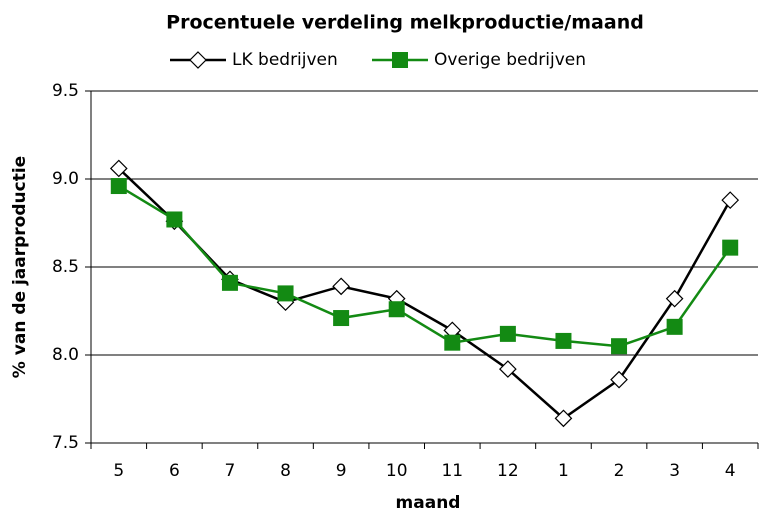 This screenshot has height=516, width=760. I want to click on x-tick-label: 6, so click(174, 471).